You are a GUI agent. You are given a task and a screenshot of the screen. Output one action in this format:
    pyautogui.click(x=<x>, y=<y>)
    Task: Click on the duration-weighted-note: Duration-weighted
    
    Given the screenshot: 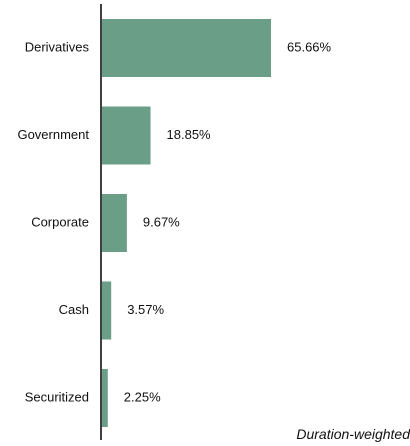 What is the action you would take?
    pyautogui.click(x=353, y=434)
    